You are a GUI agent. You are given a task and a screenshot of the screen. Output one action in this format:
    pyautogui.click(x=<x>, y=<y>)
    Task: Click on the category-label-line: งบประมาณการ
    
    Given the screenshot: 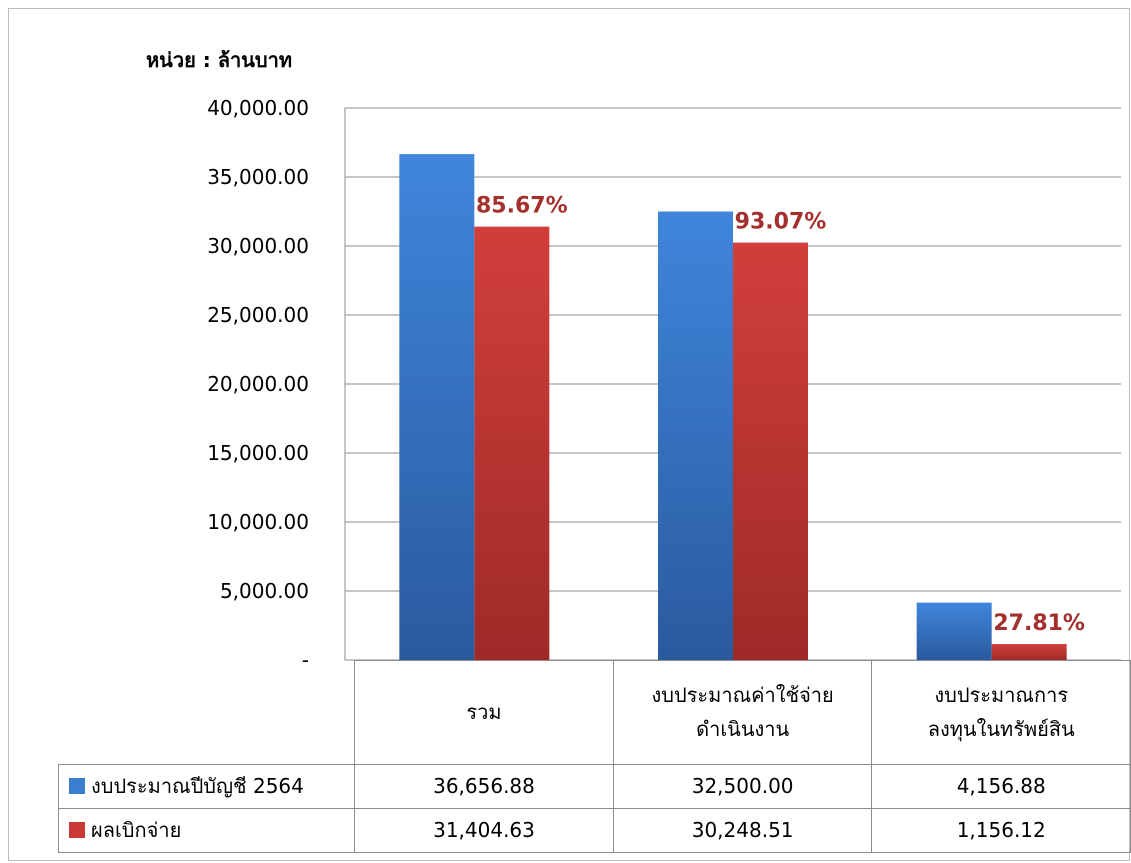 What is the action you would take?
    pyautogui.click(x=1001, y=695)
    